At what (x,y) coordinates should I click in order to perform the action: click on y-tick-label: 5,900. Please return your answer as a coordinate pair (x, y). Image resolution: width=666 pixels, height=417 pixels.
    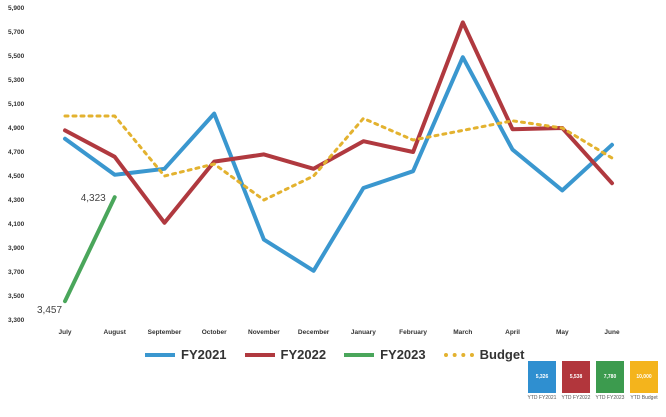
    Looking at the image, I should click on (16, 8).